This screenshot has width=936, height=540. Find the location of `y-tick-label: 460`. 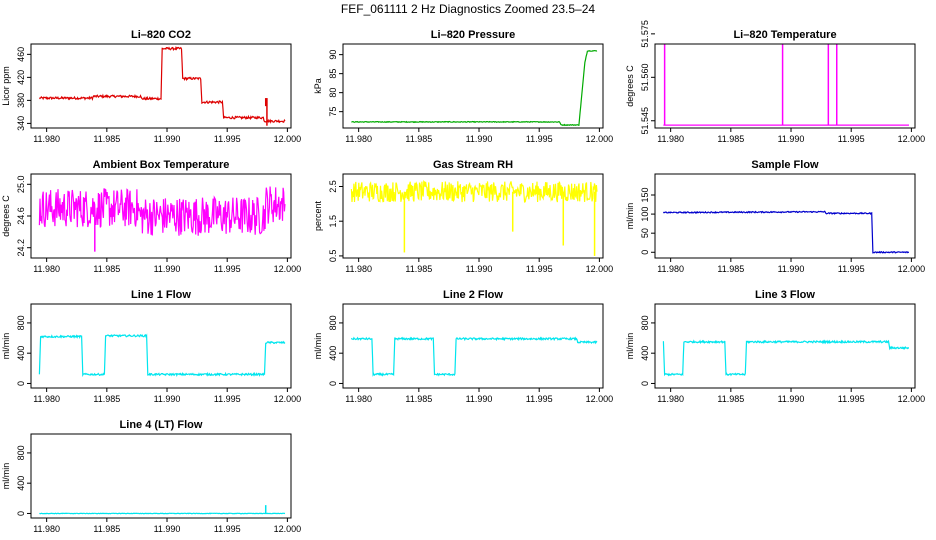

y-tick-label: 460 is located at coordinates (21, 54).